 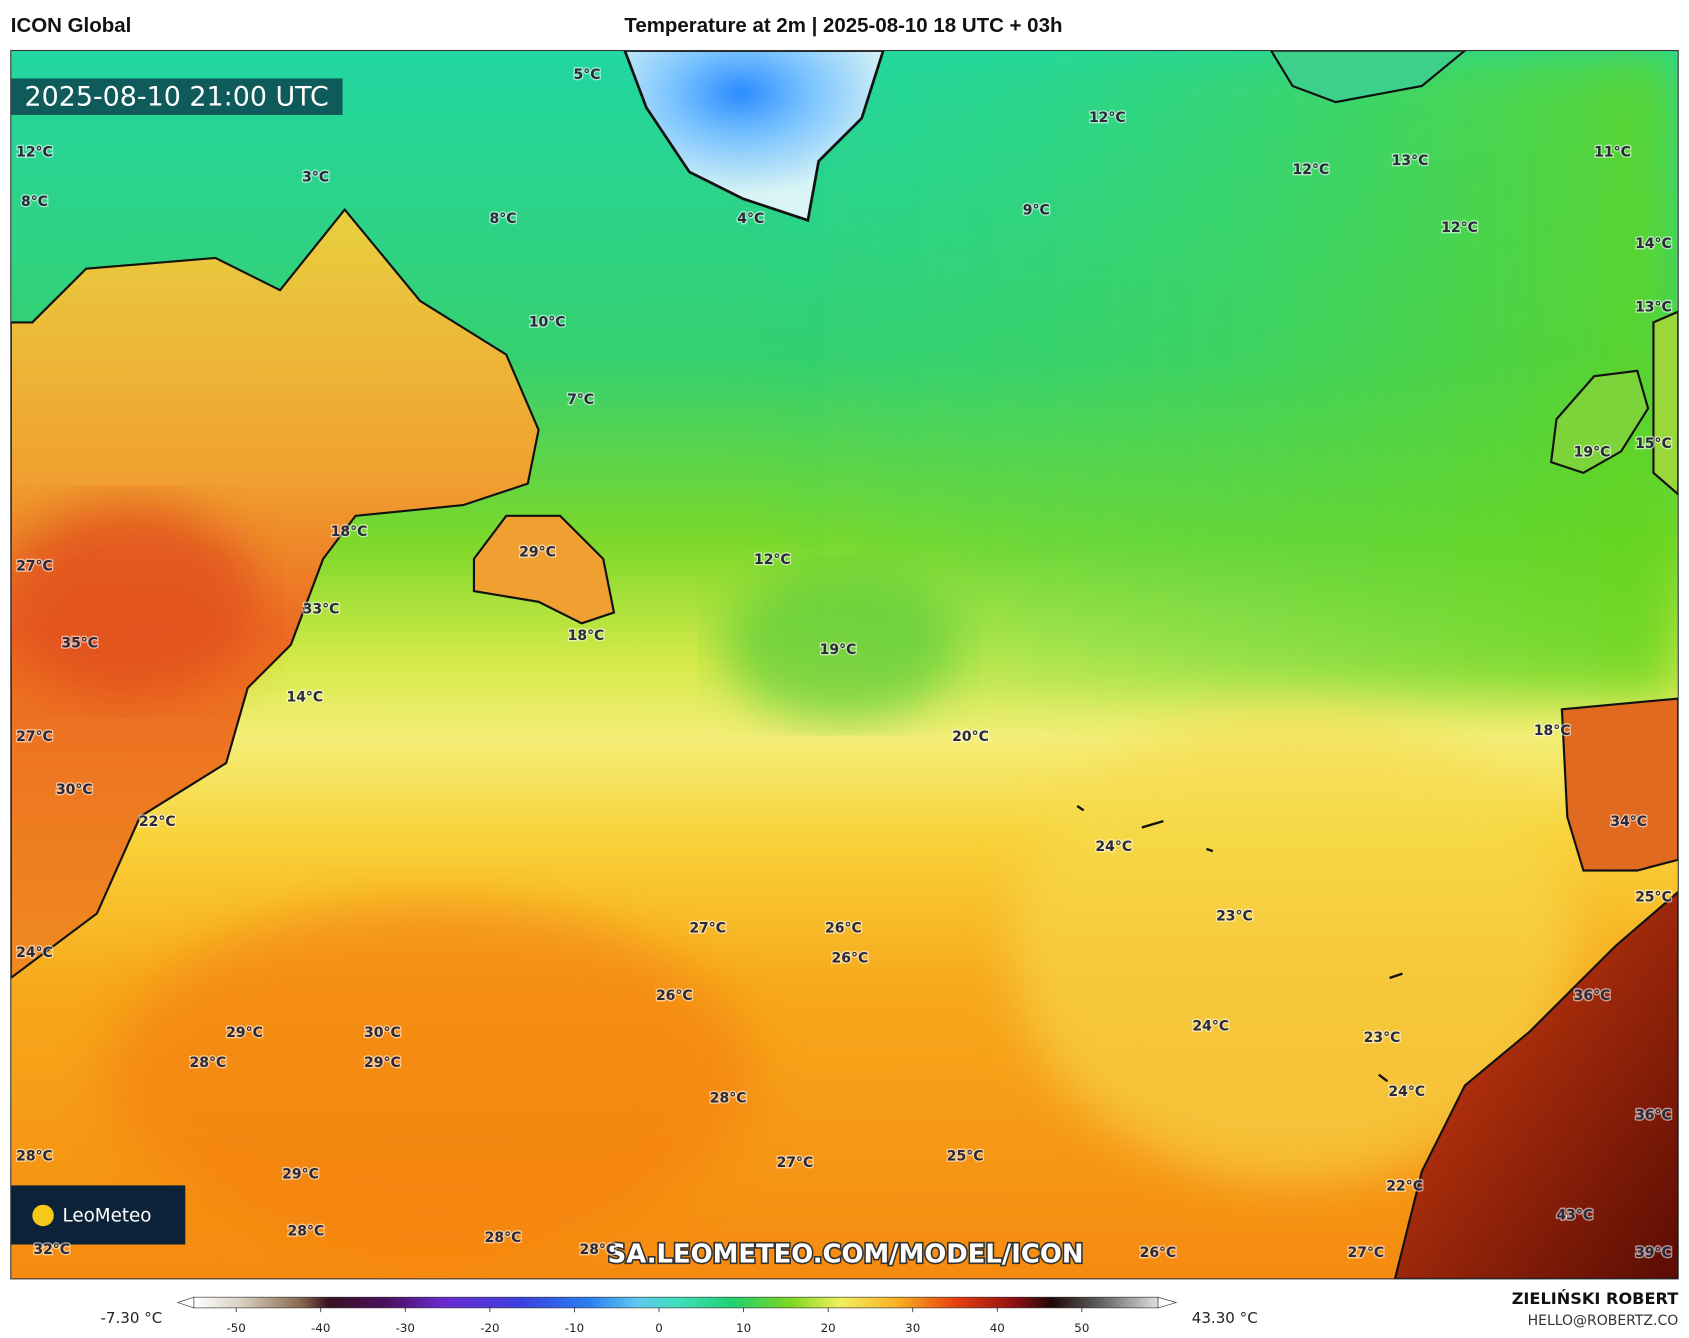 I want to click on colorbar-tick-label: 10, so click(x=743, y=1328).